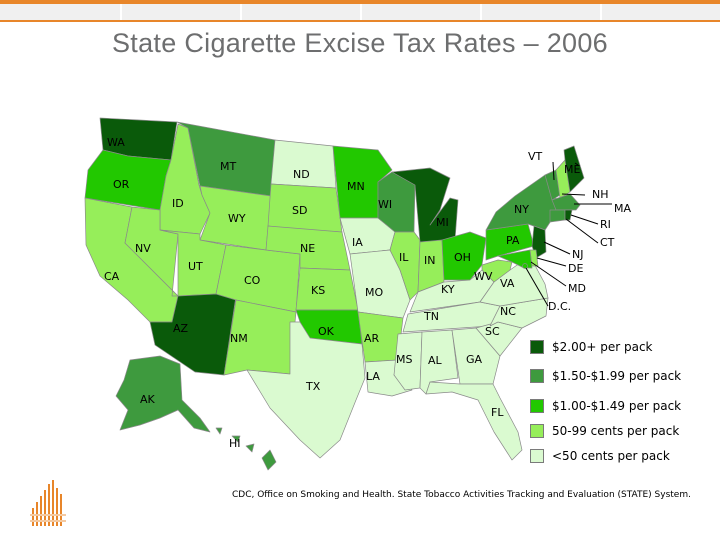 The width and height of the screenshot is (720, 540). I want to click on label-LA: LA, so click(373, 376).